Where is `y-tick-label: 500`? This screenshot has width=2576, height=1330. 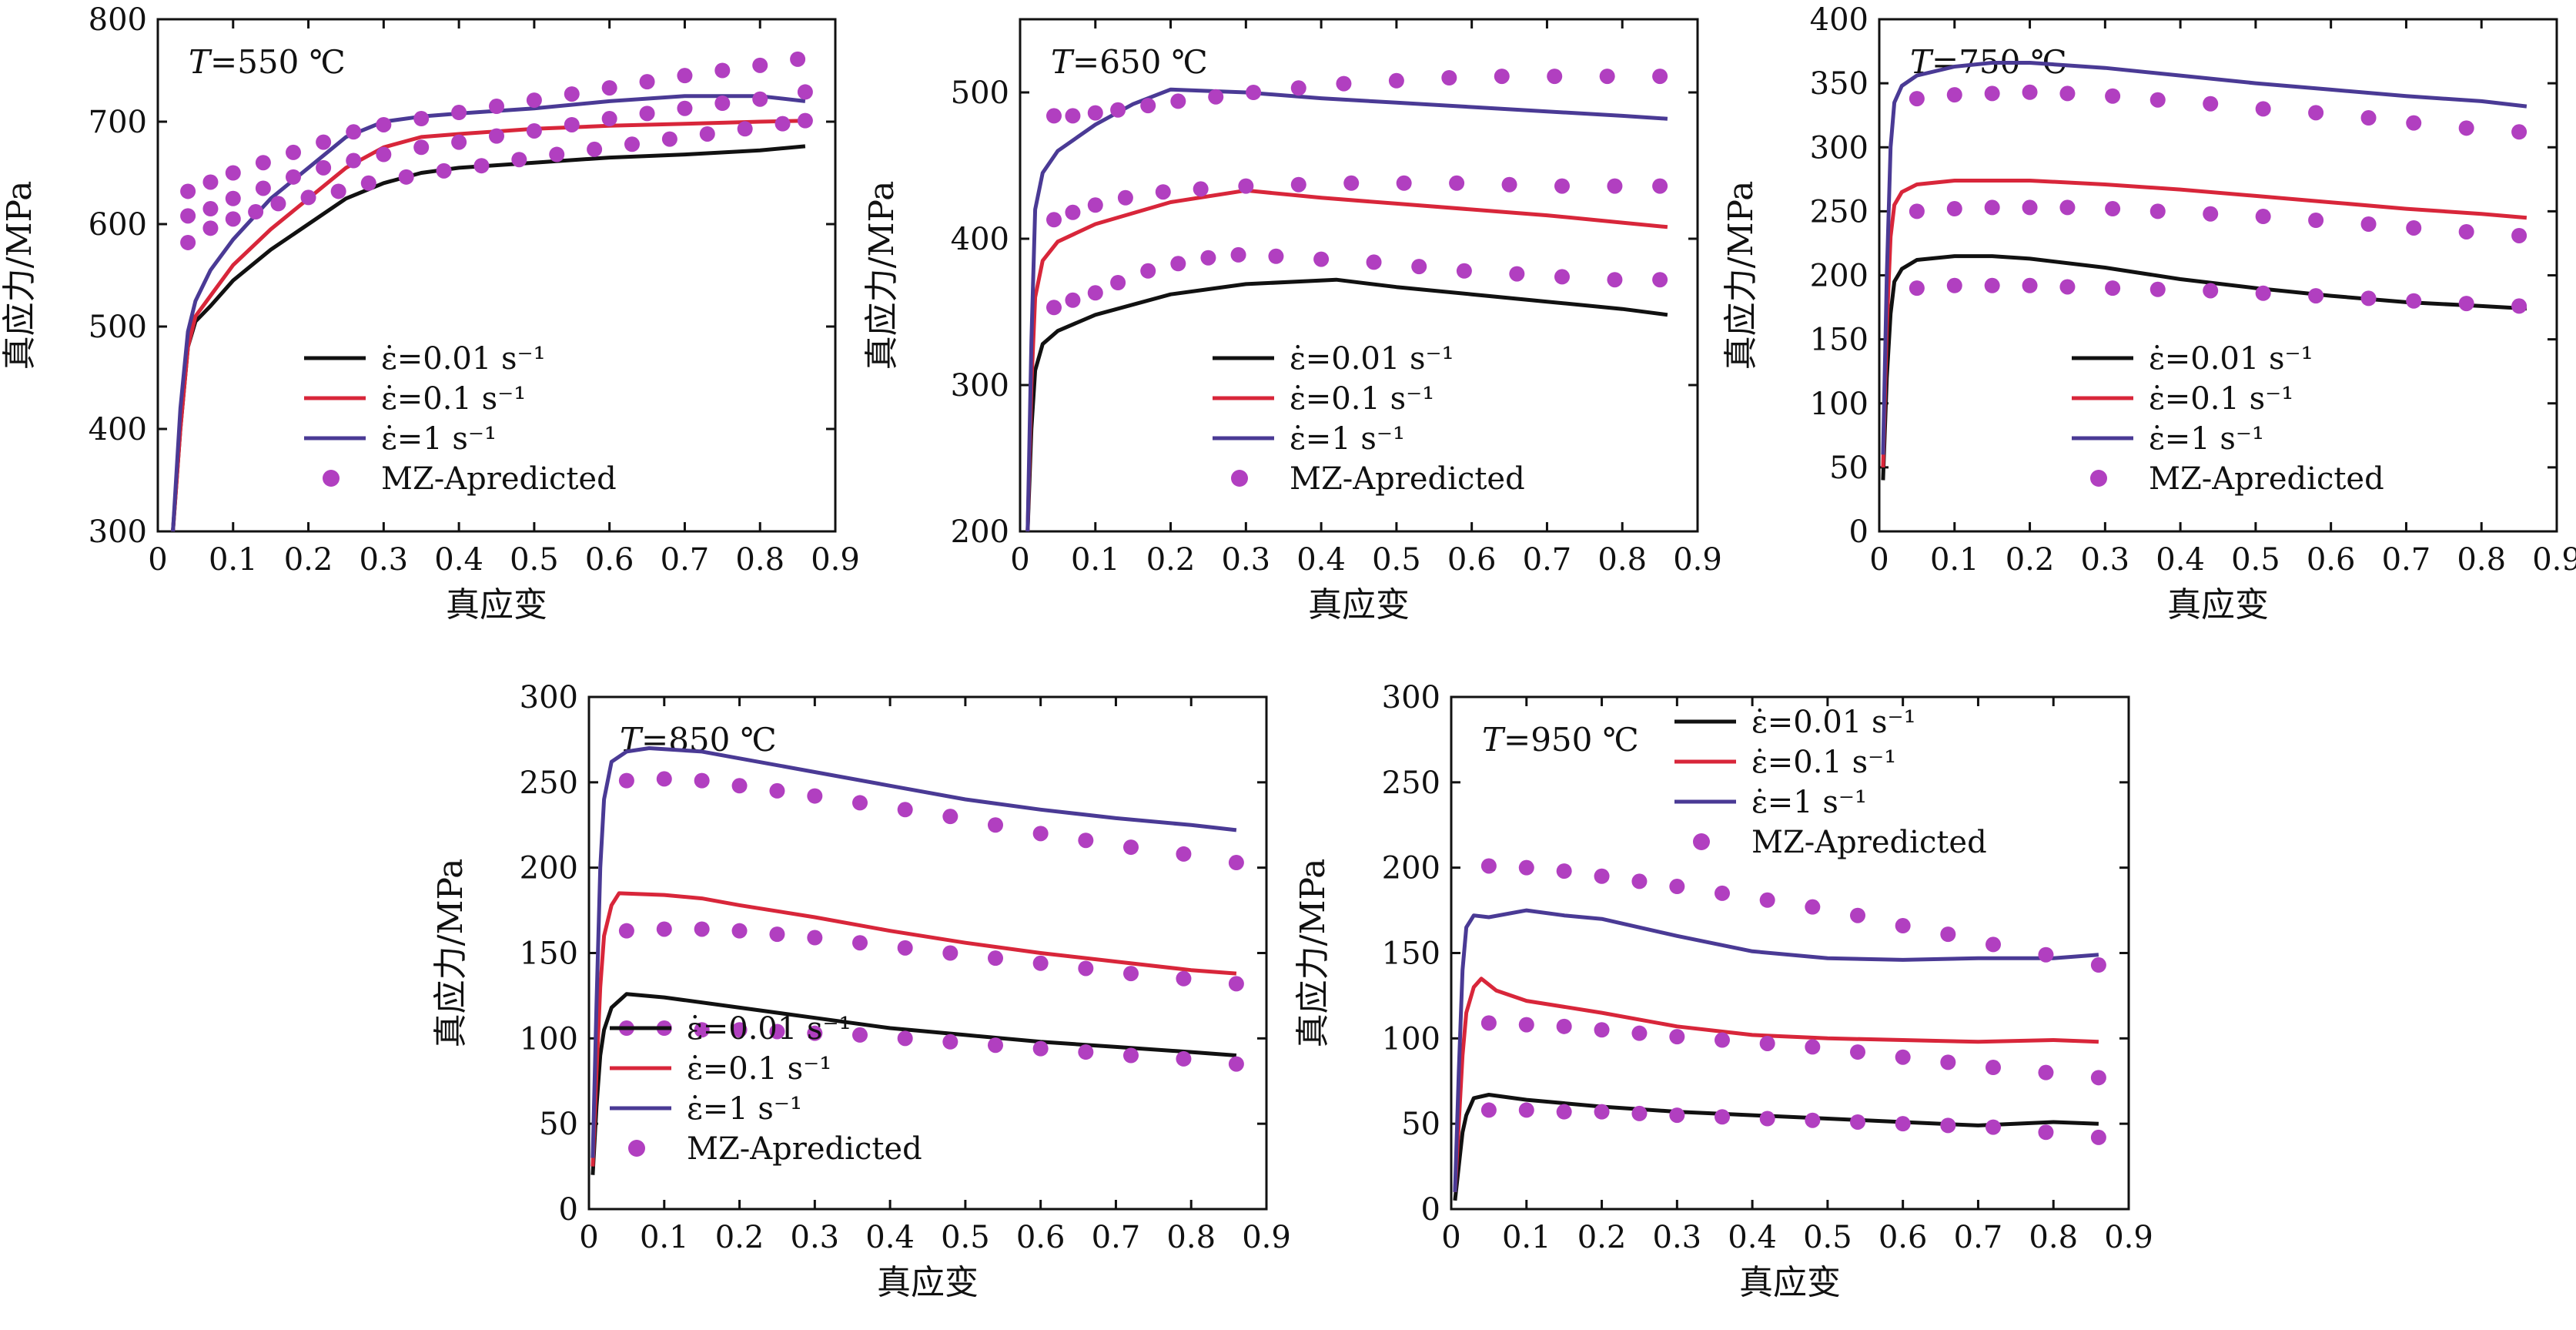
y-tick-label: 500 is located at coordinates (980, 93).